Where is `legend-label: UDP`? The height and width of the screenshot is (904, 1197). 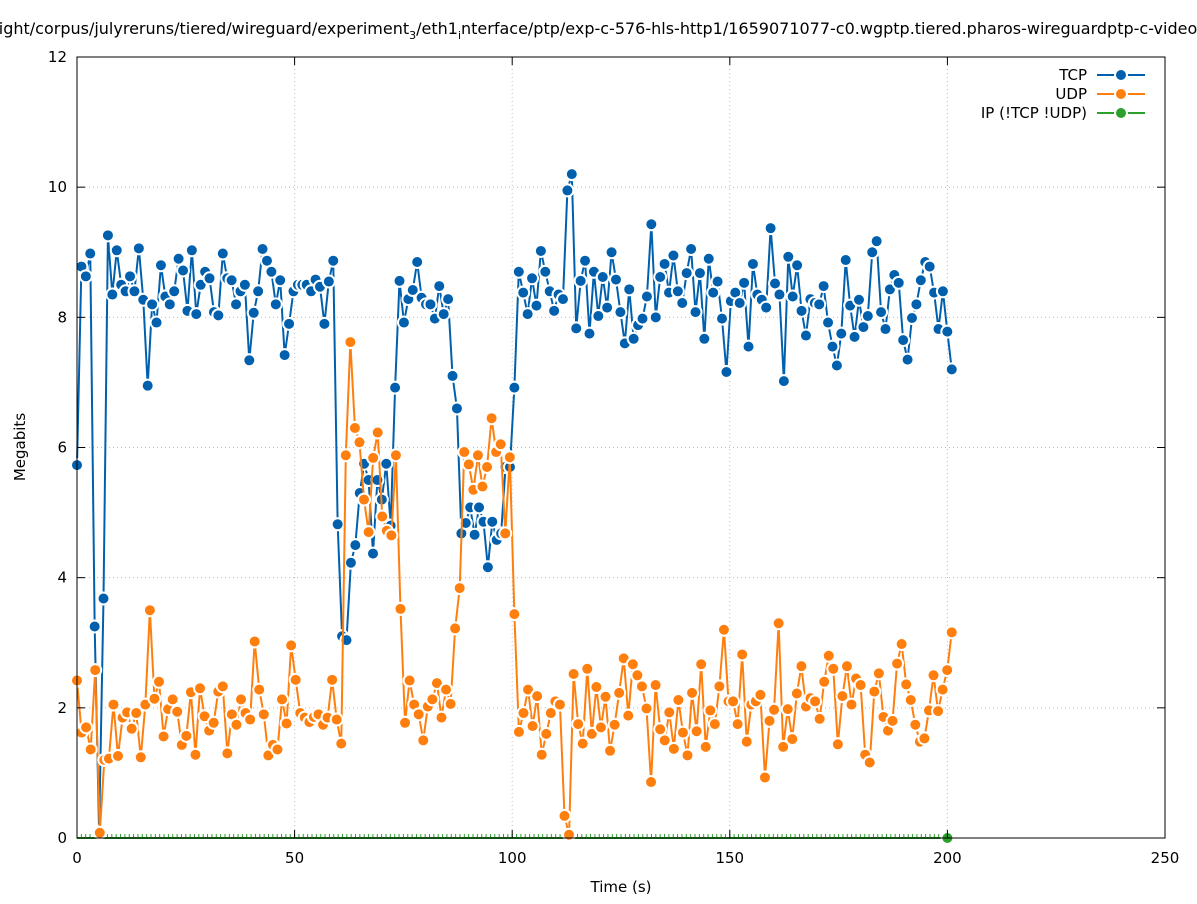 legend-label: UDP is located at coordinates (1071, 94).